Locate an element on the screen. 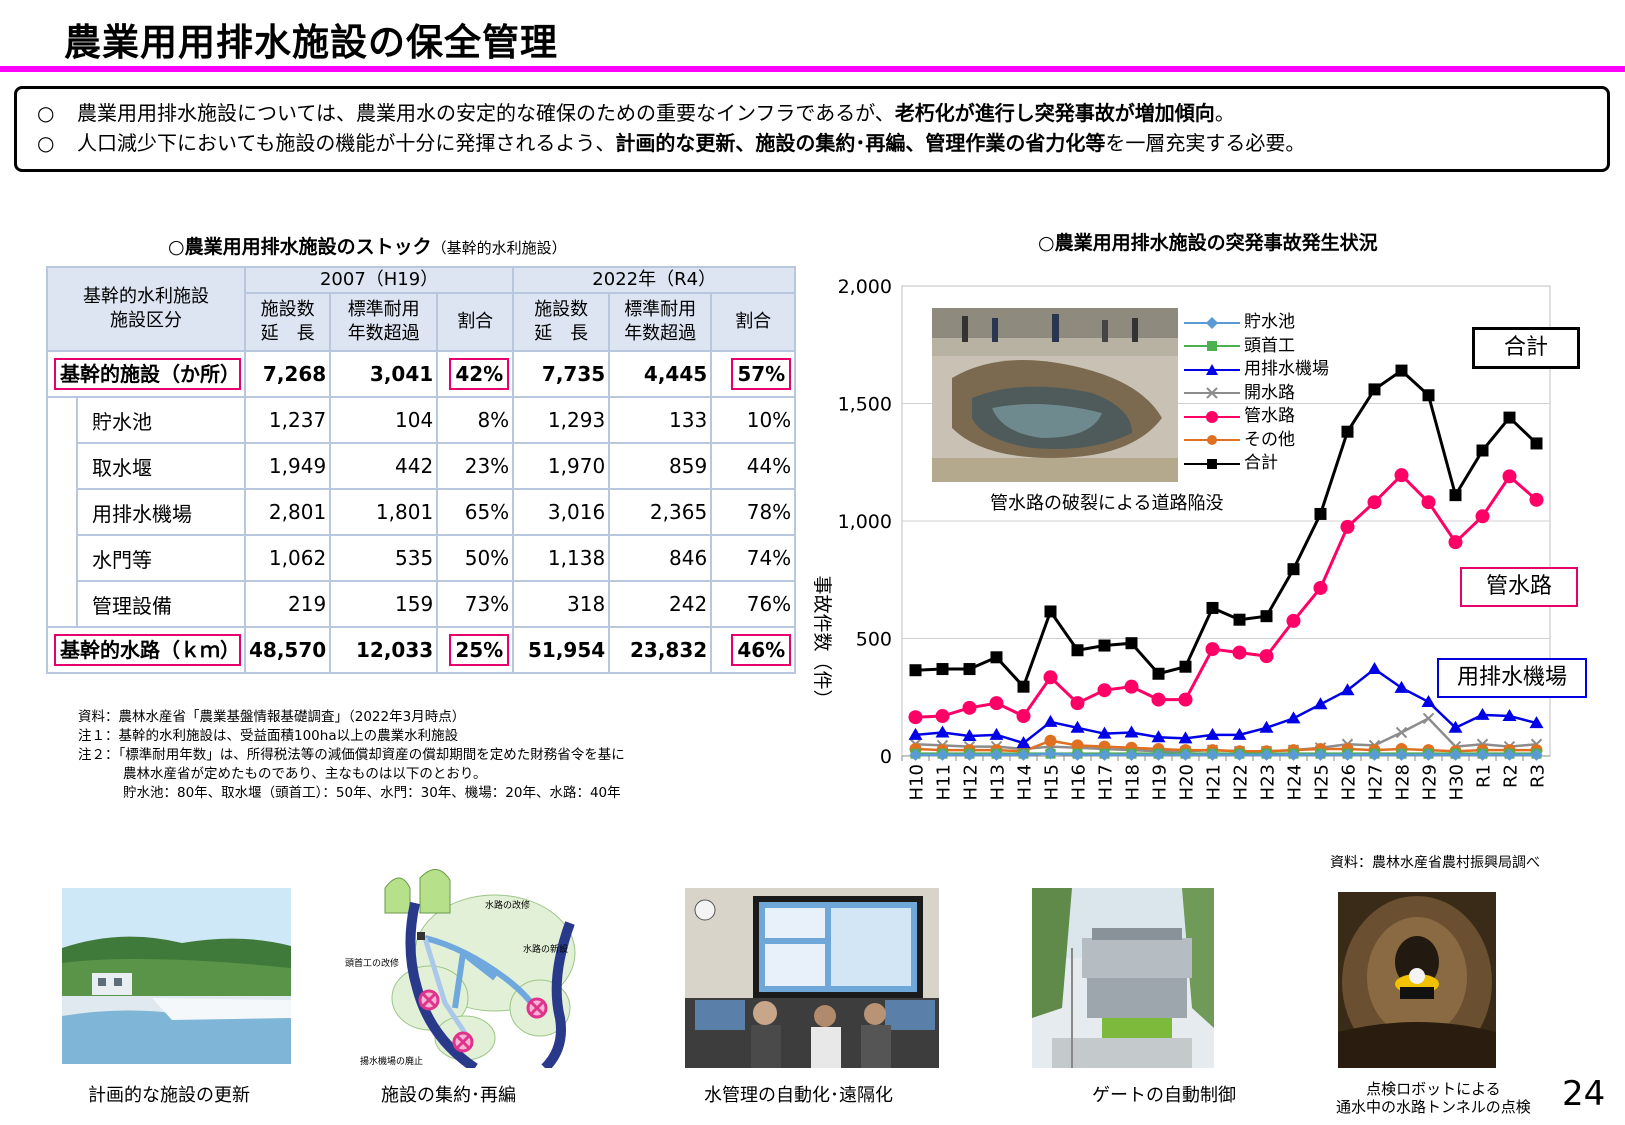 This screenshot has width=1625, height=1125. diagram-label-waterway-new: 水路の新設 is located at coordinates (545, 949).